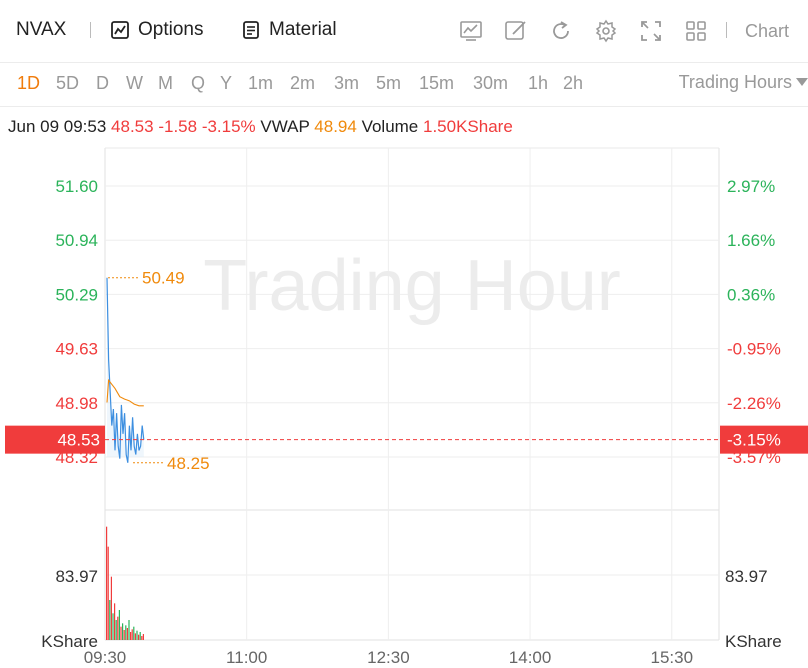  I want to click on volume-value: 1.50KShare, so click(468, 126).